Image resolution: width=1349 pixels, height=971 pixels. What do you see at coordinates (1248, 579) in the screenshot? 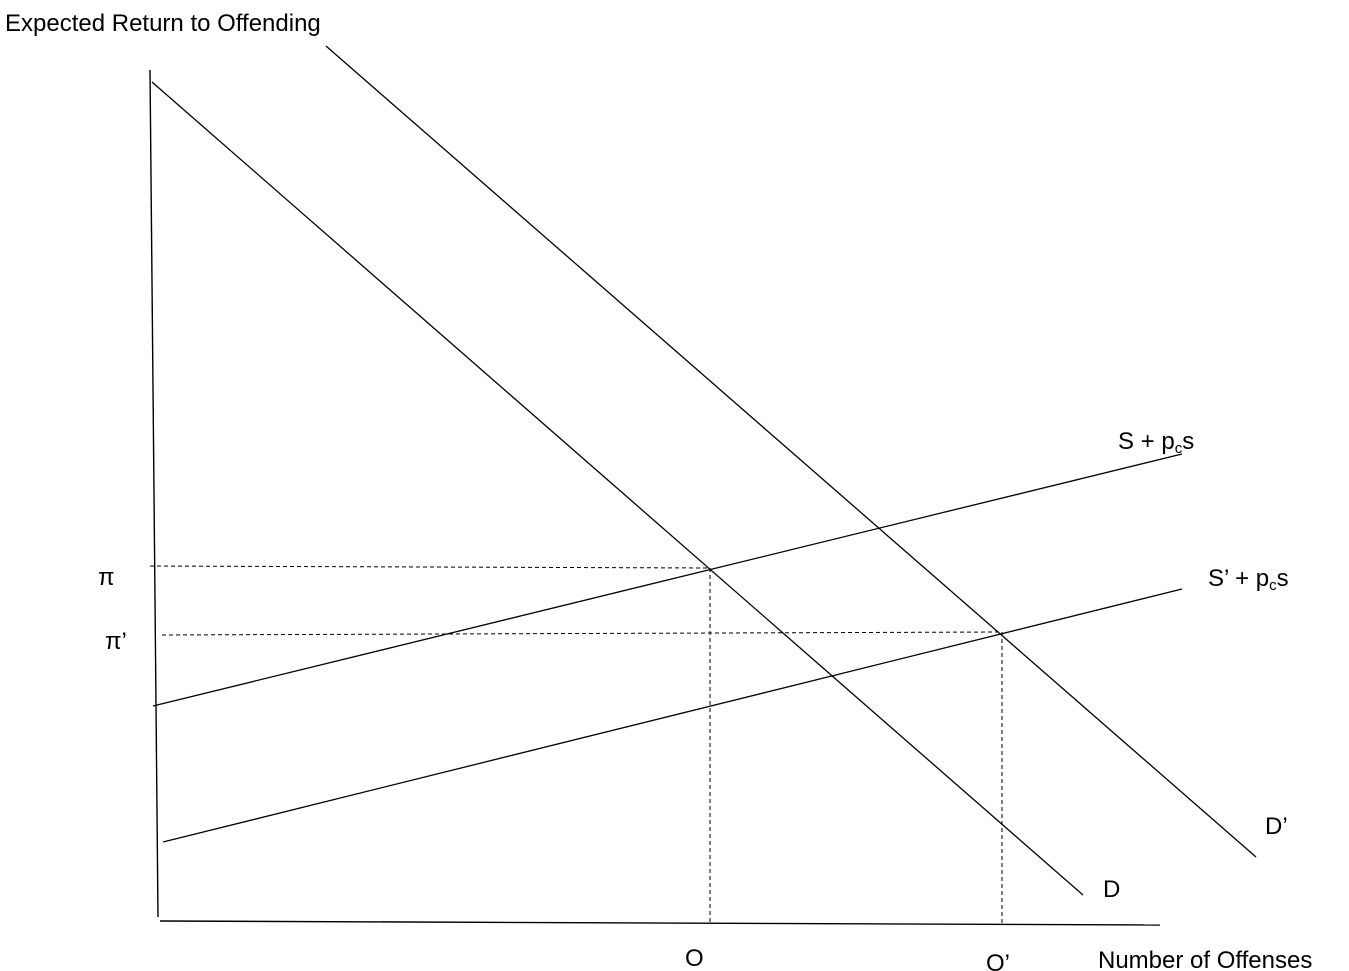
I see `label-supply-shifted: S’ + pcs` at bounding box center [1248, 579].